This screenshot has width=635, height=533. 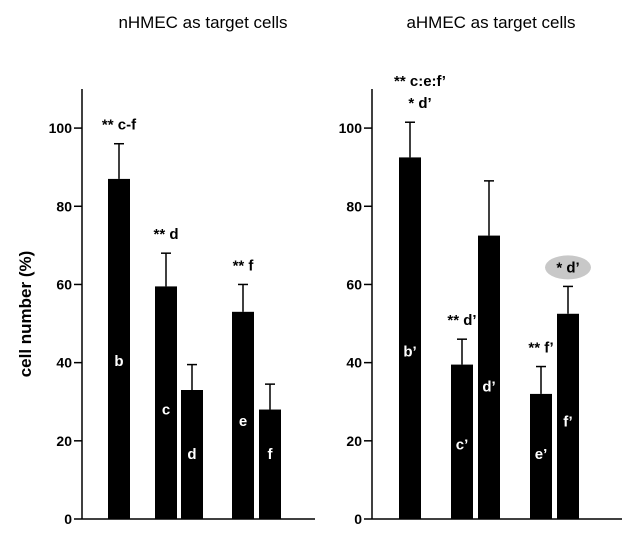 I want to click on chart-title: nHMEC as target cells, so click(x=202, y=22).